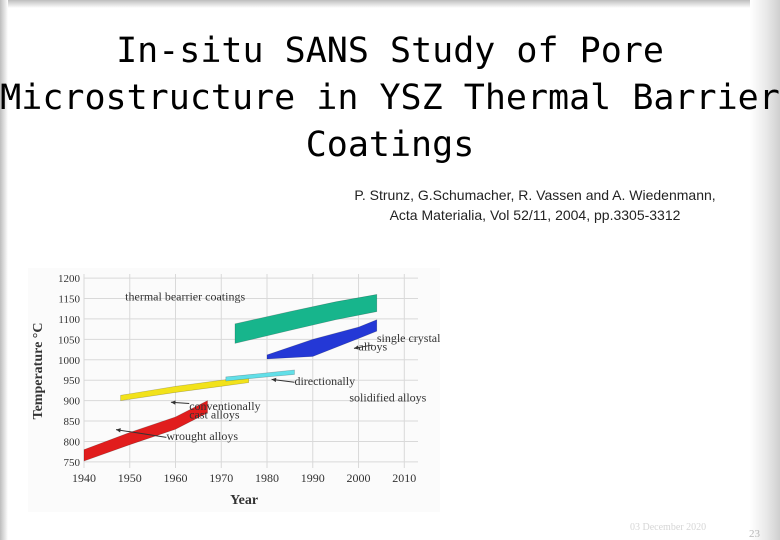 The height and width of the screenshot is (540, 780). I want to click on series-band-single-crystal-alloys, so click(322, 339).